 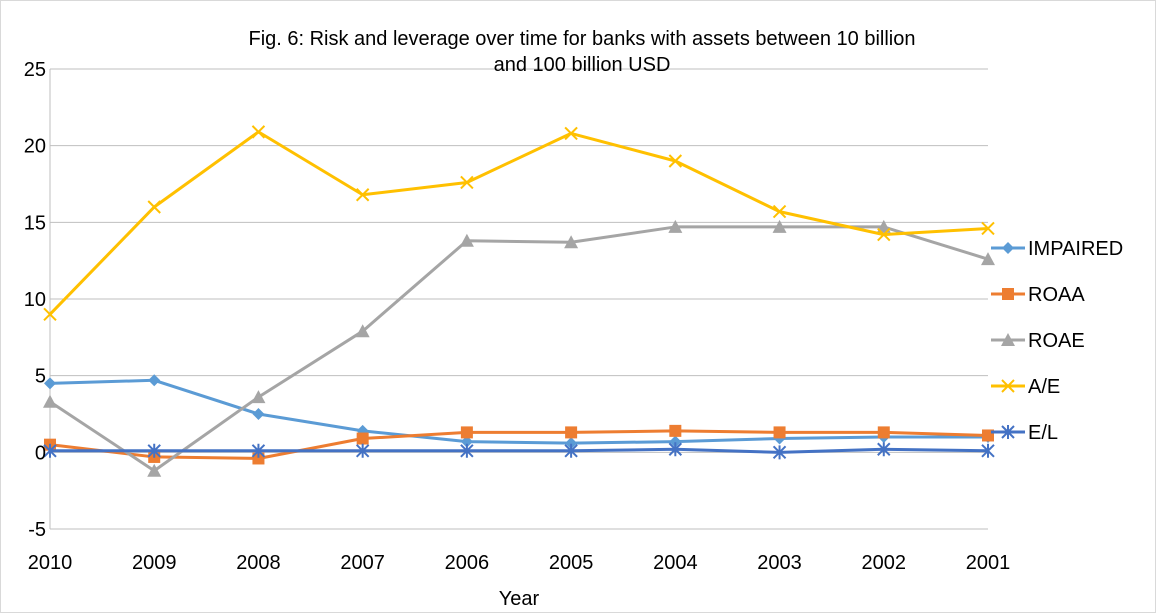 What do you see at coordinates (154, 563) in the screenshot?
I see `x-tick-label: 2009` at bounding box center [154, 563].